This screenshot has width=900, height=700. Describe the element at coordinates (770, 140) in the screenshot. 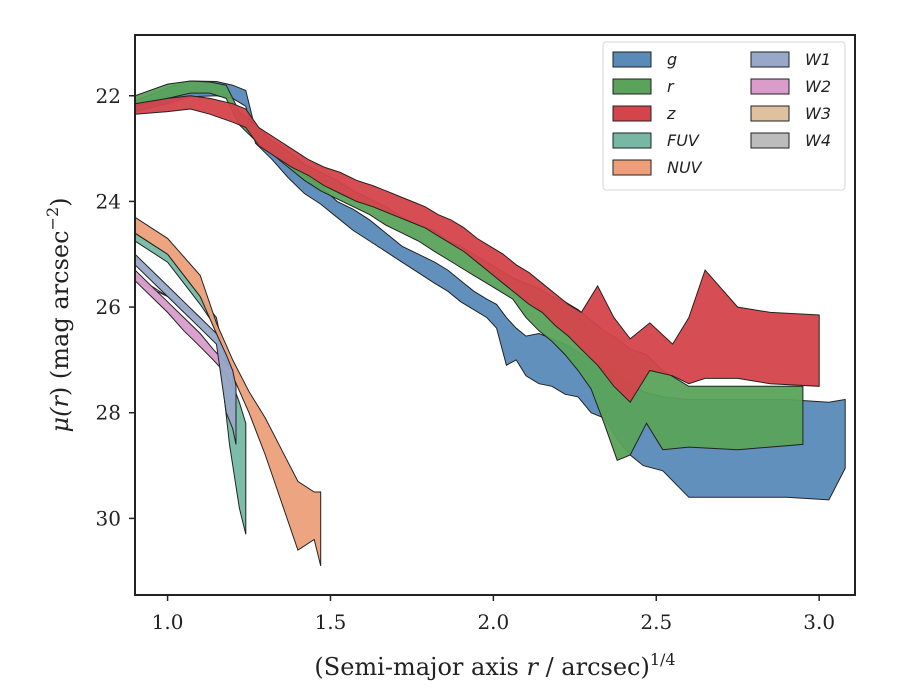

I see `legend-swatch-w4` at that location.